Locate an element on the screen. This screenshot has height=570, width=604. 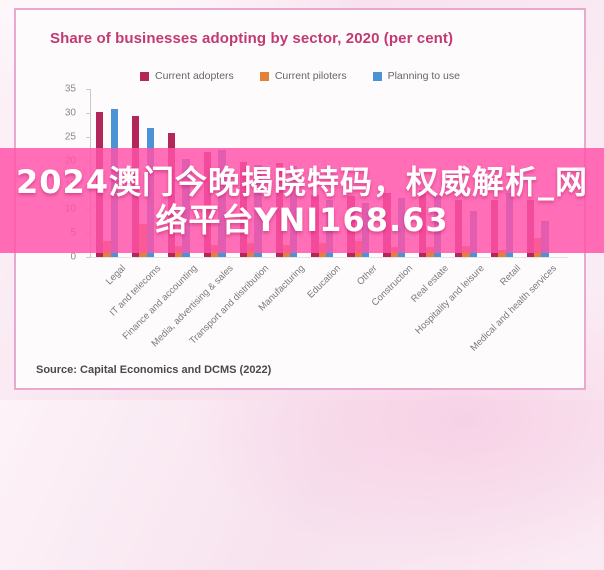
watermark-text-line1: 2024澳门今晚揭晓特码，权威解析_网 is located at coordinates (302, 181).